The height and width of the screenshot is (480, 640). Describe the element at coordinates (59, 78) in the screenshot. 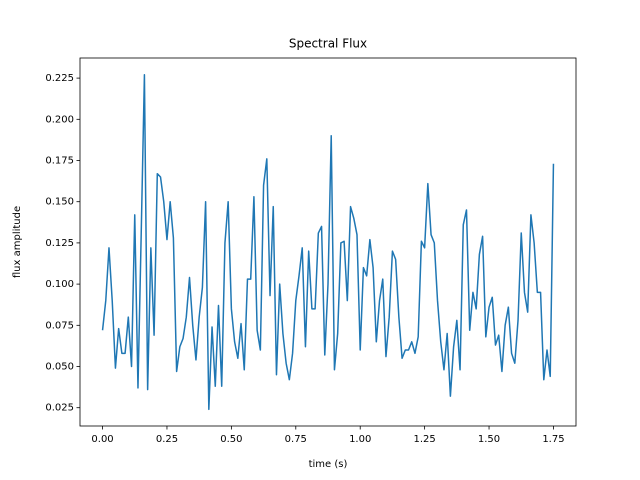

I see `y-tick-label: 0.225` at that location.